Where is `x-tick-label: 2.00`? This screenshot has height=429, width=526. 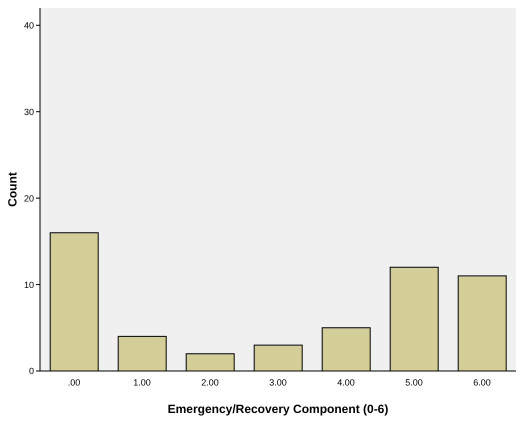
x-tick-label: 2.00 is located at coordinates (210, 382).